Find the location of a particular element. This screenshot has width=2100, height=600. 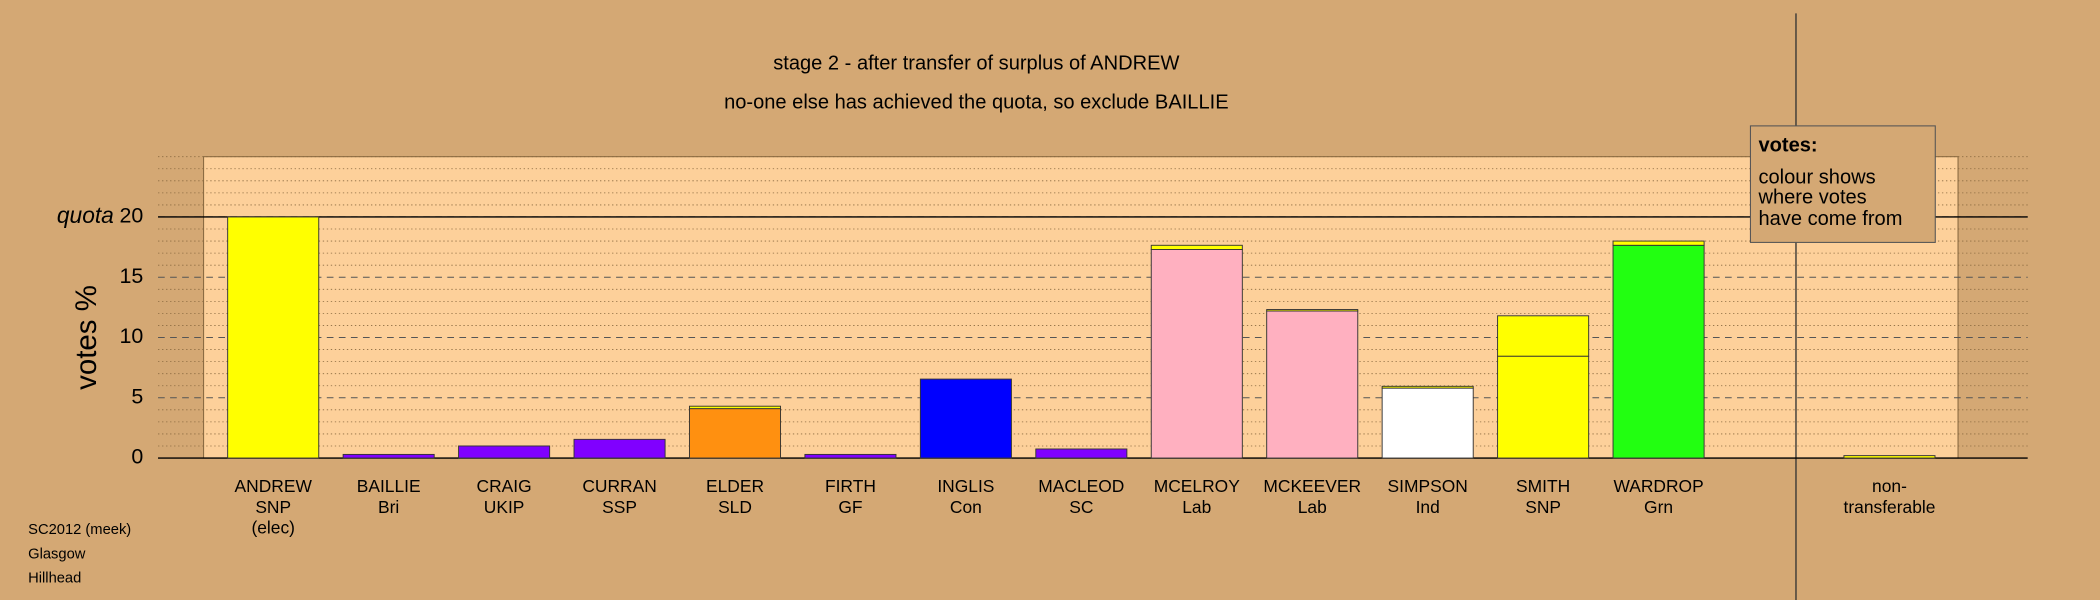

x-tick-label: BAILLIE is located at coordinates (389, 486).